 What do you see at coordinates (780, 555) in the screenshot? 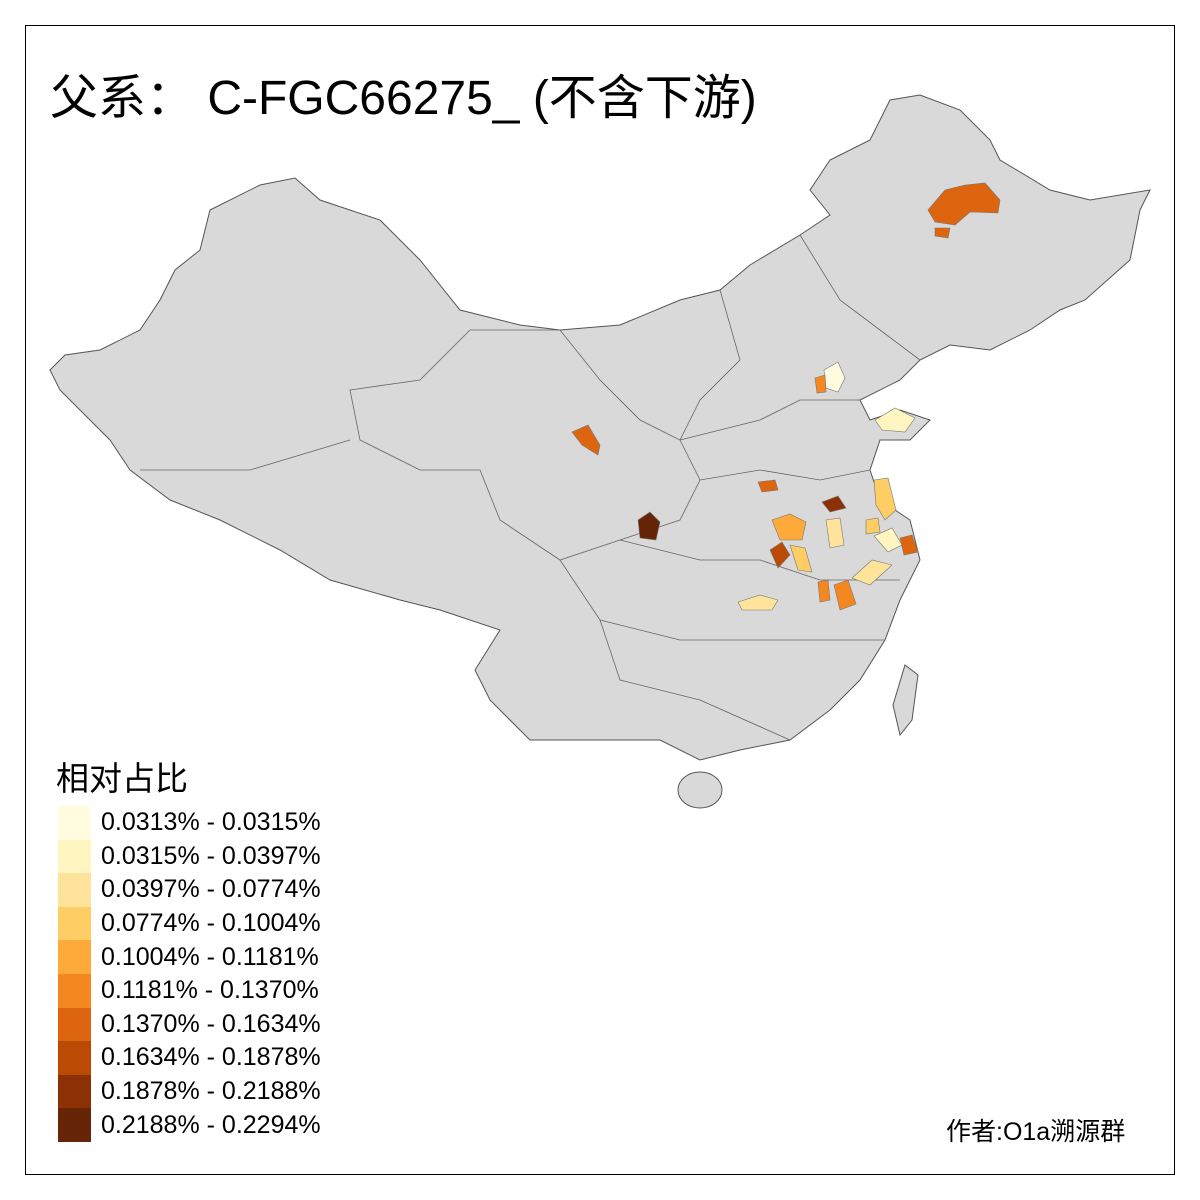
I see `region-hubei-dark` at bounding box center [780, 555].